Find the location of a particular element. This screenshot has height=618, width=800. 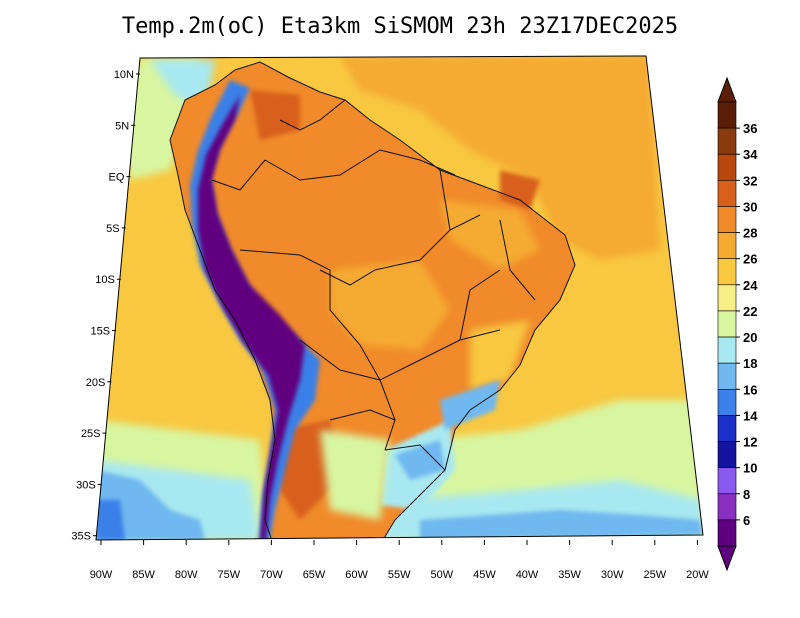

lat-tick-label: 25S is located at coordinates (91, 434).